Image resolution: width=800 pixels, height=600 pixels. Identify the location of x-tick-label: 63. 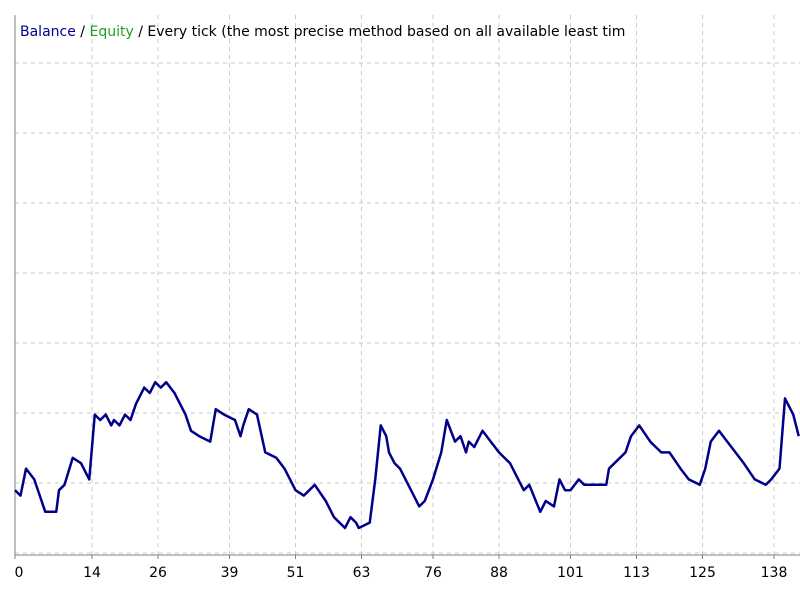
(362, 573).